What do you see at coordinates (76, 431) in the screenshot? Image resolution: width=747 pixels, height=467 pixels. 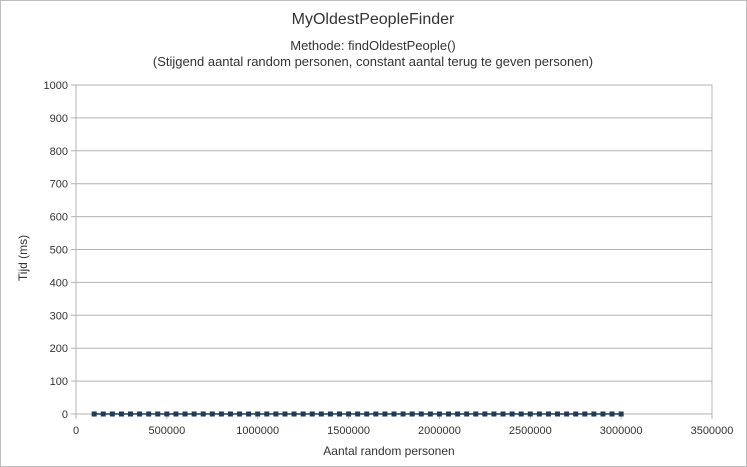 I see `x-tick-label: 0` at bounding box center [76, 431].